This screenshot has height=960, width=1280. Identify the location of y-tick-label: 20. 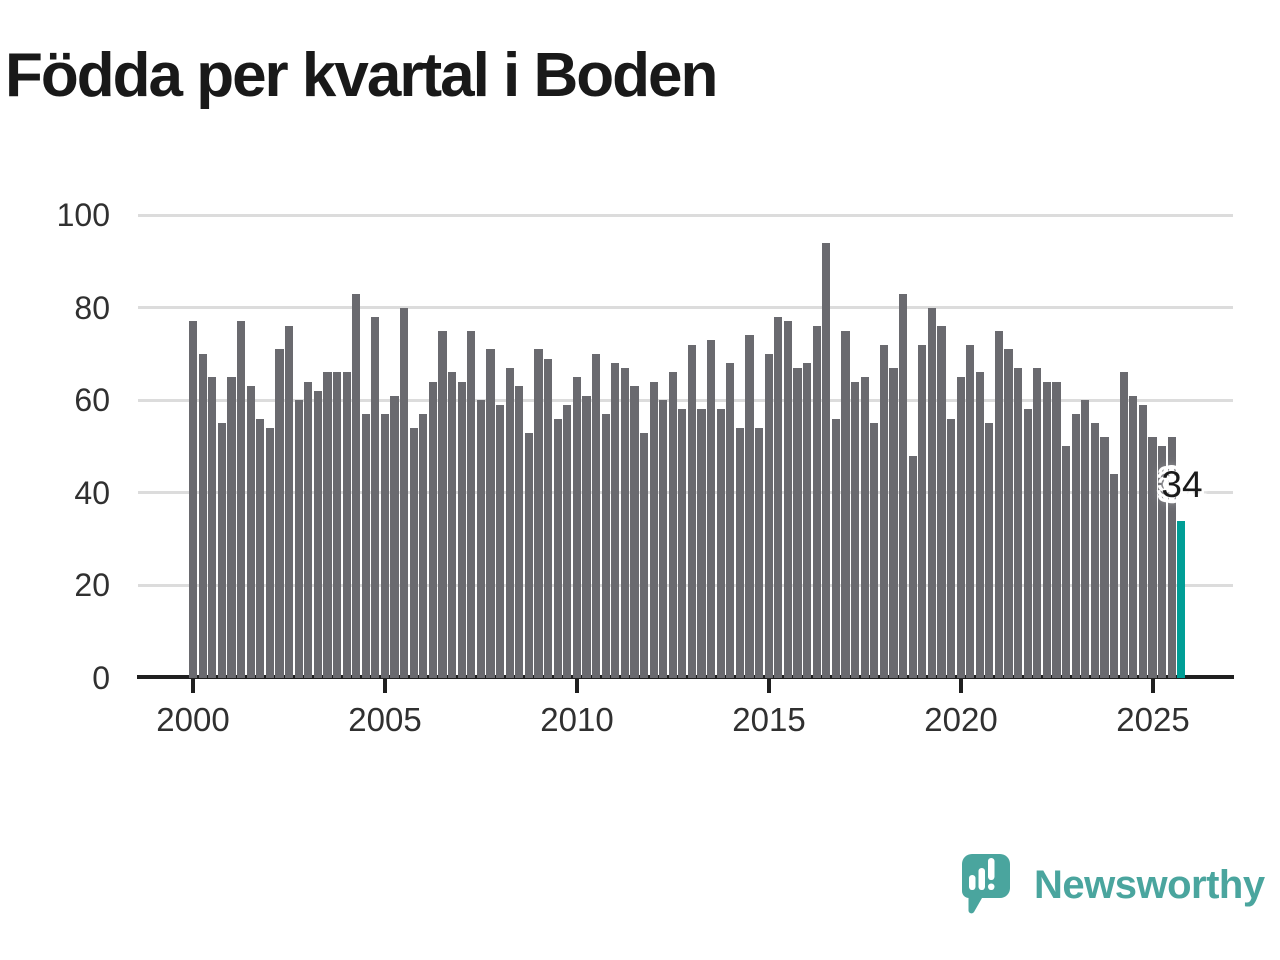
(92, 585).